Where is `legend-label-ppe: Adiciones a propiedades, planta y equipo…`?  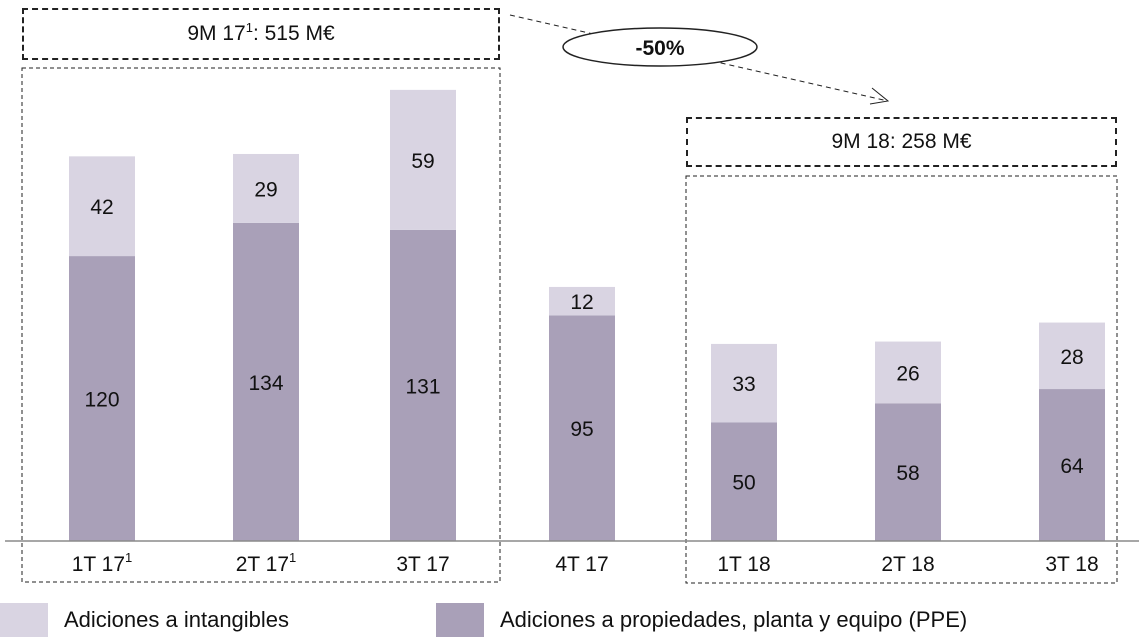 legend-label-ppe: Adiciones a propiedades, planta y equipo… is located at coordinates (734, 619).